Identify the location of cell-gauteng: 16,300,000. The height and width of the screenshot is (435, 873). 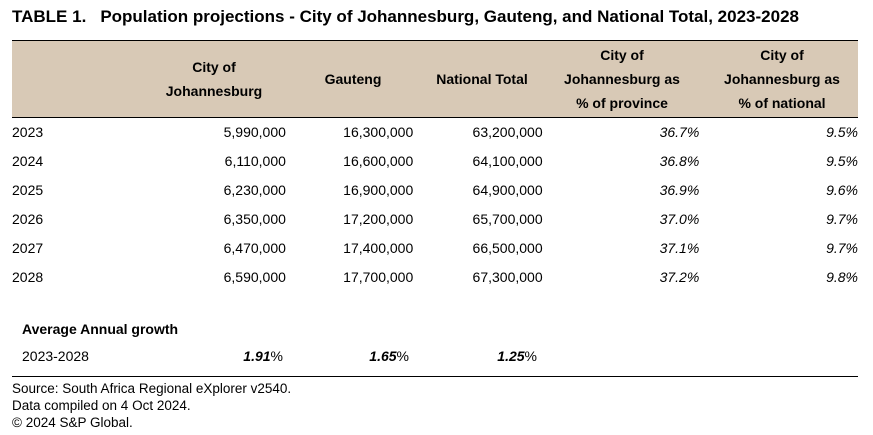
(378, 131).